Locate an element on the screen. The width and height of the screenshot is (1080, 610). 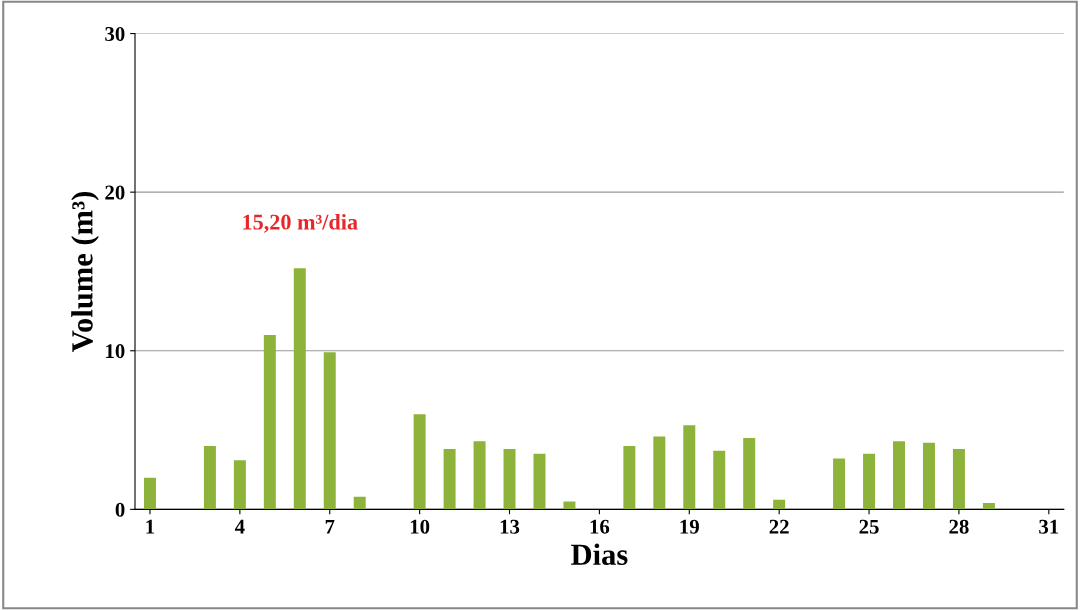
y-axis-title: Volume (m³) is located at coordinates (85, 271).